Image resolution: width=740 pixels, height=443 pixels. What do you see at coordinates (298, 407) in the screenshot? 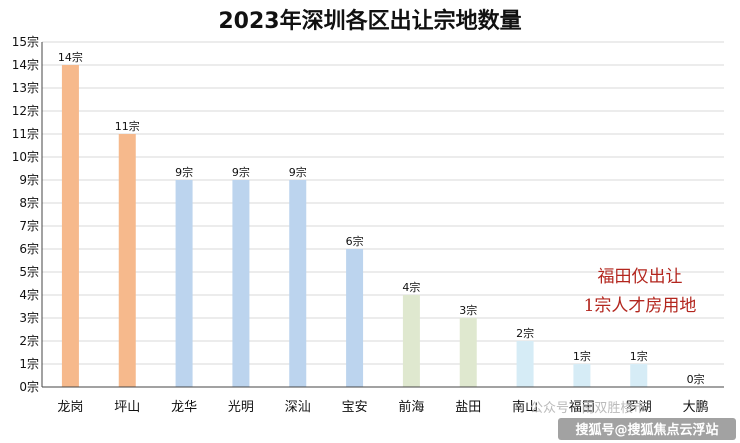
I see `category-label: 深汕` at bounding box center [298, 407].